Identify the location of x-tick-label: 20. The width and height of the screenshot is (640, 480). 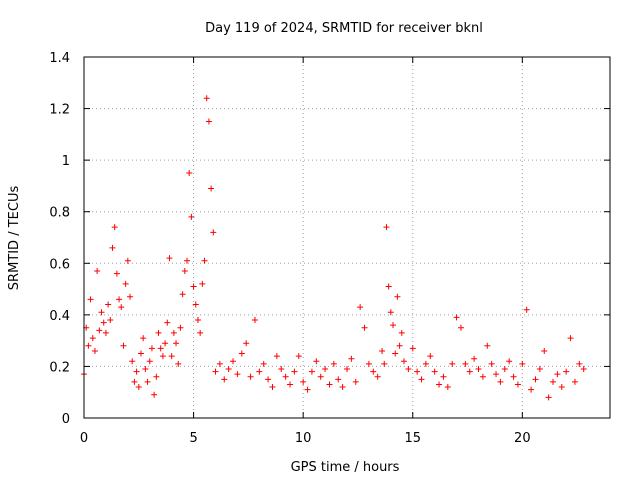
(522, 438).